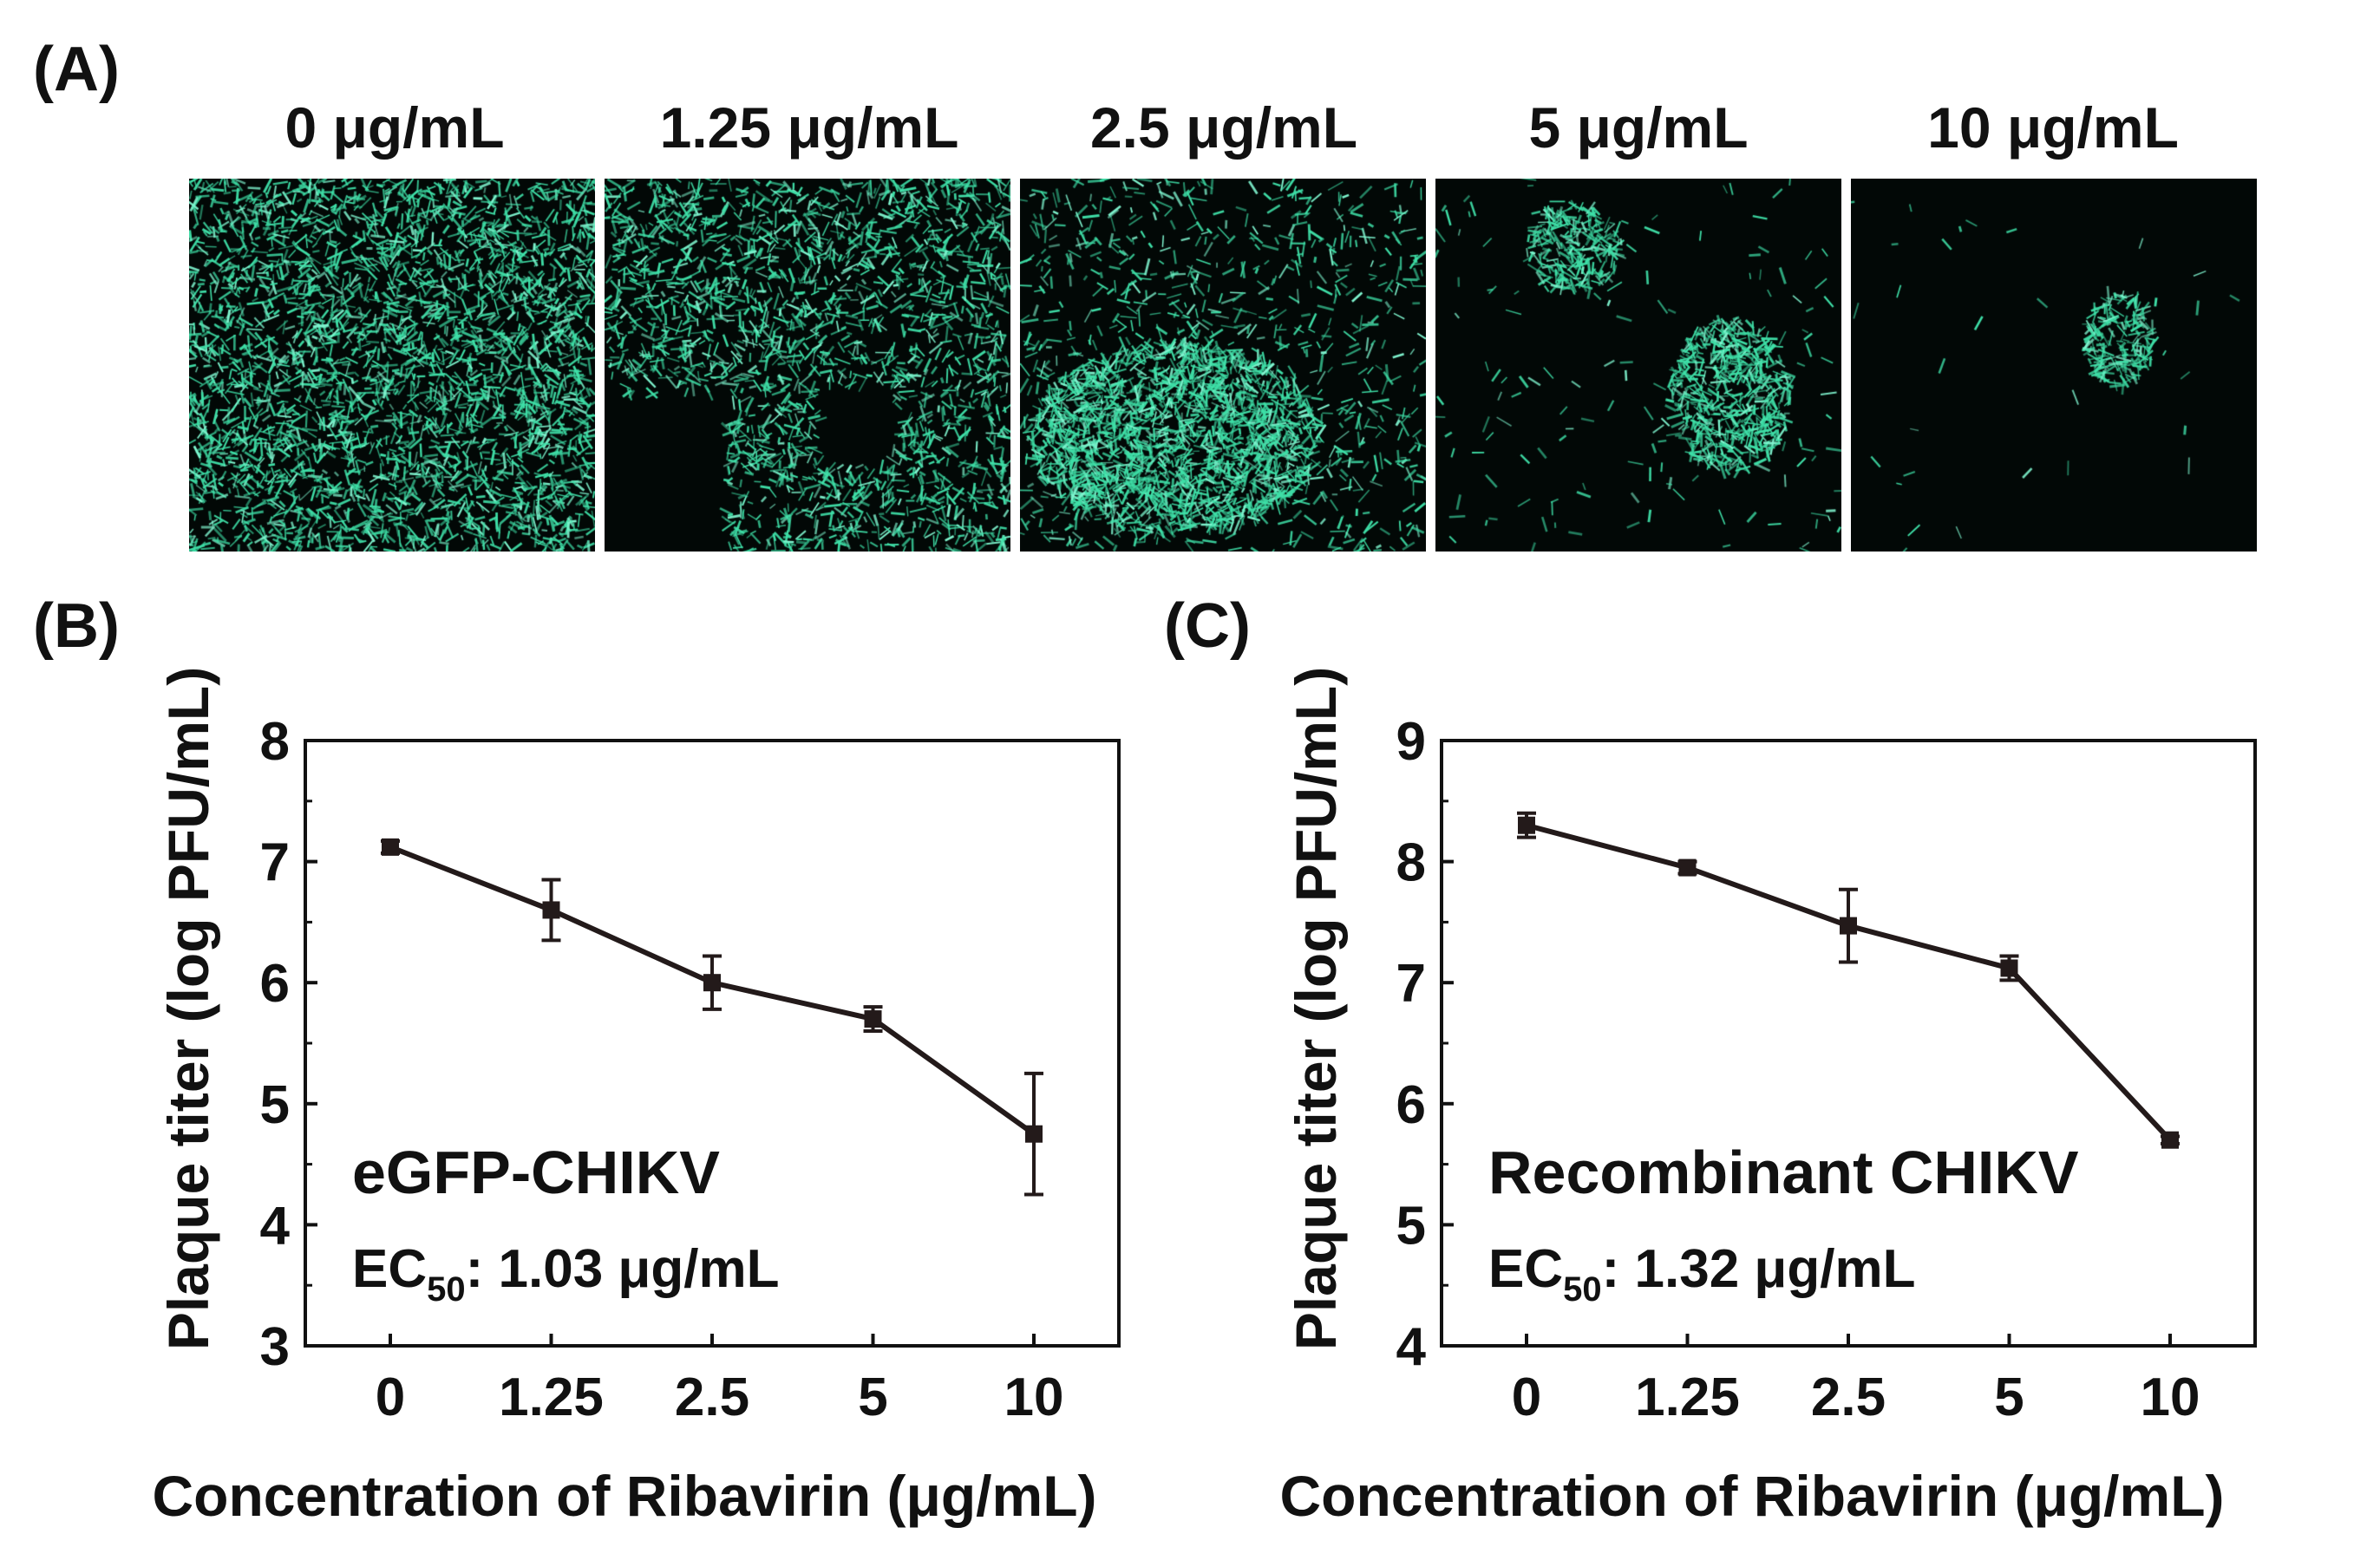  Describe the element at coordinates (1223, 365) in the screenshot. I see `micrograph-2-5-ug` at that location.